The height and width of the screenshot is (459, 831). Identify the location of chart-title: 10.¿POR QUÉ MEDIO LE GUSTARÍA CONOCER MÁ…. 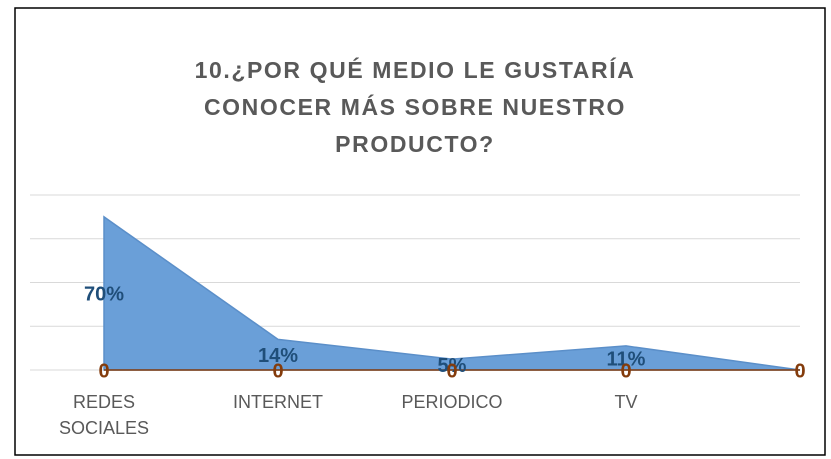
(415, 107).